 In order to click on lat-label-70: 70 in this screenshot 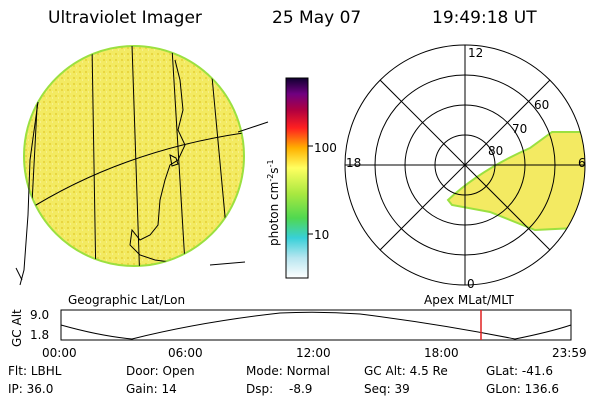, I will do `click(520, 129)`.